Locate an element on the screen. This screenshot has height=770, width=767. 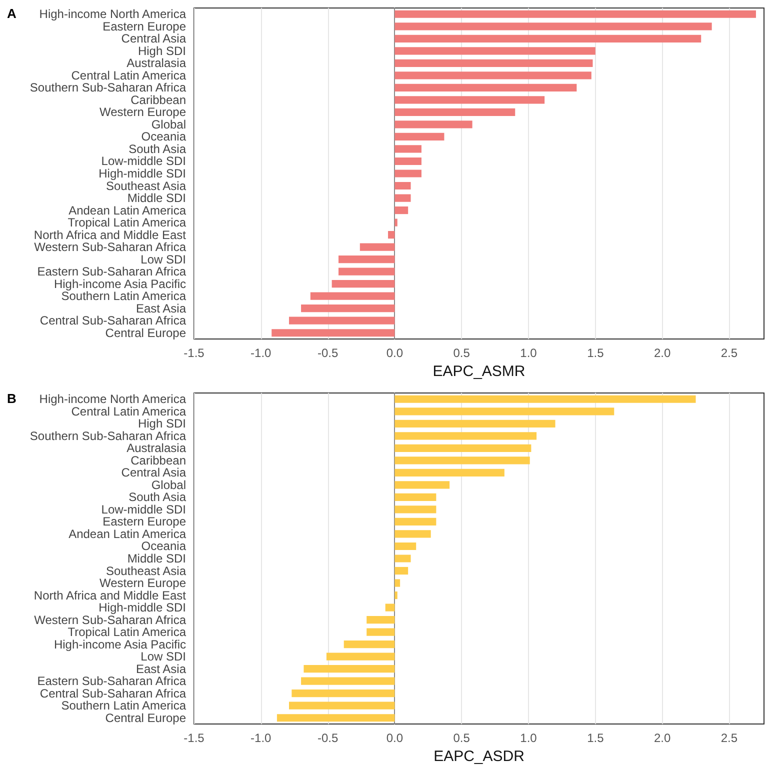
y-tick-label: Southern Sub-Saharan Africa is located at coordinates (108, 87).